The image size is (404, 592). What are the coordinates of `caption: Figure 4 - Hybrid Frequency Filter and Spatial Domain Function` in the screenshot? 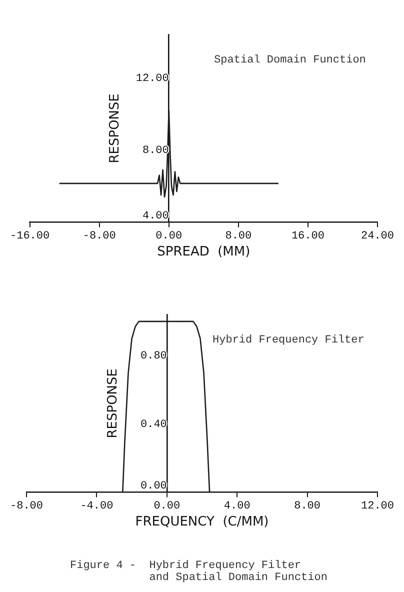 It's located at (199, 572).